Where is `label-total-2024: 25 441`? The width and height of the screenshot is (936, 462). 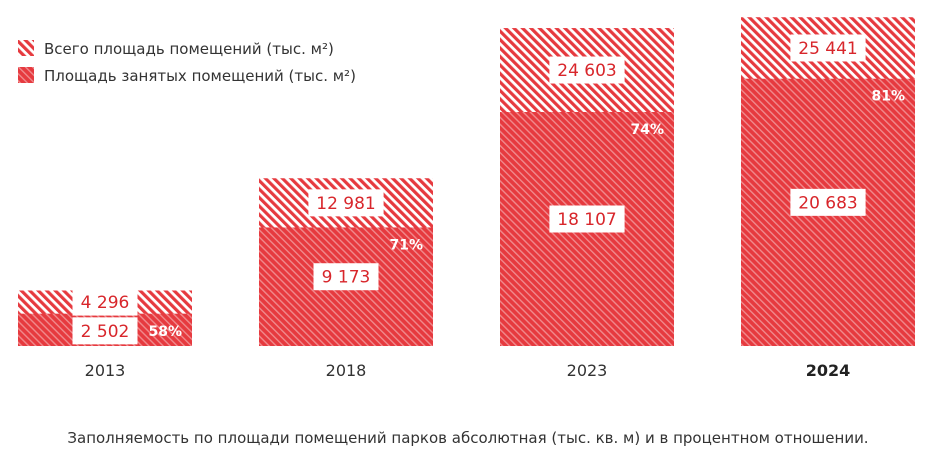
label-total-2024: 25 441 is located at coordinates (827, 49).